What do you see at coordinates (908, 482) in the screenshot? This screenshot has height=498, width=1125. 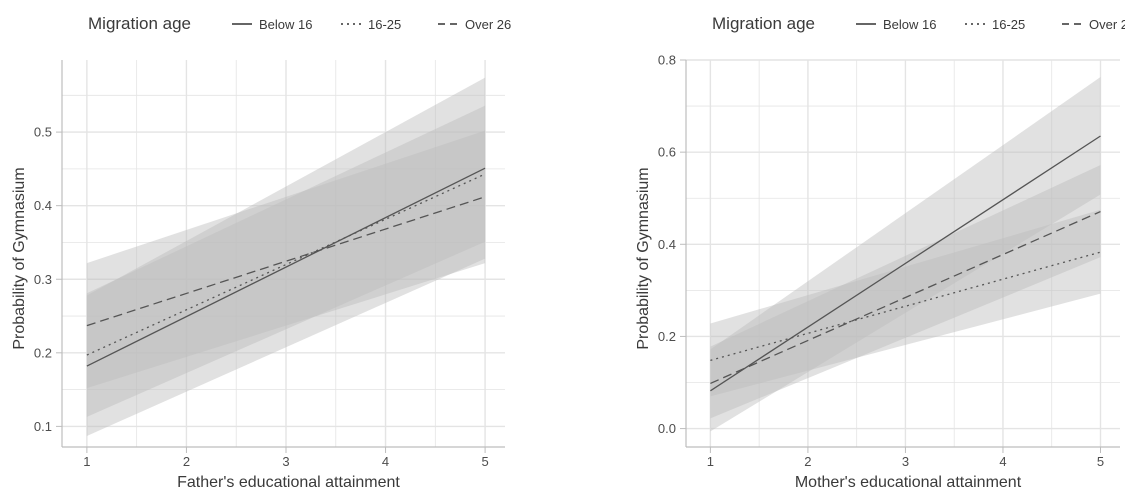 I see `x-axis-title: Mother's educational attainment` at bounding box center [908, 482].